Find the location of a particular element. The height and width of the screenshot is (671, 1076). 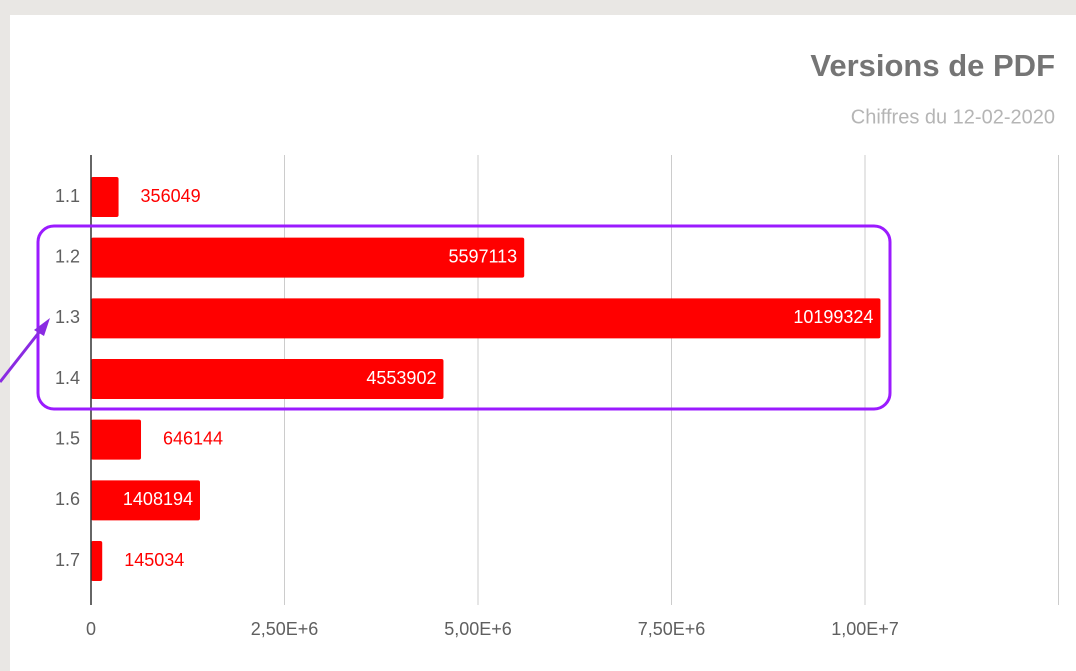

chart-subtitle: Chiffres du 12-02-2020 is located at coordinates (953, 117).